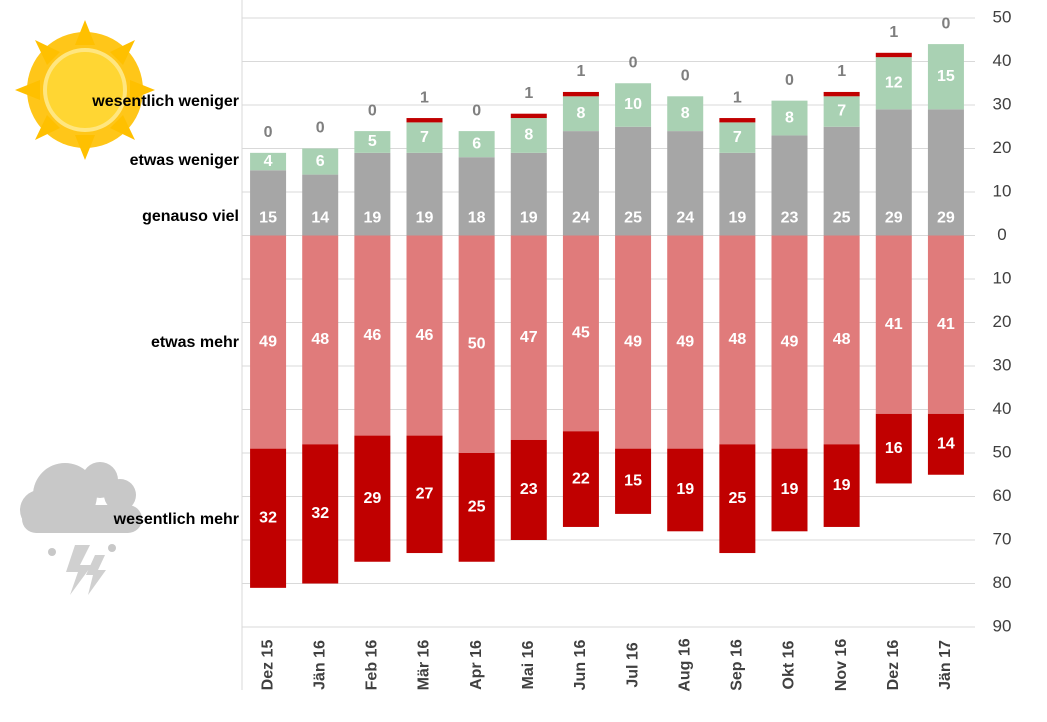 Image resolution: width=1047 pixels, height=722 pixels. I want to click on data-label: 6, so click(476, 143).